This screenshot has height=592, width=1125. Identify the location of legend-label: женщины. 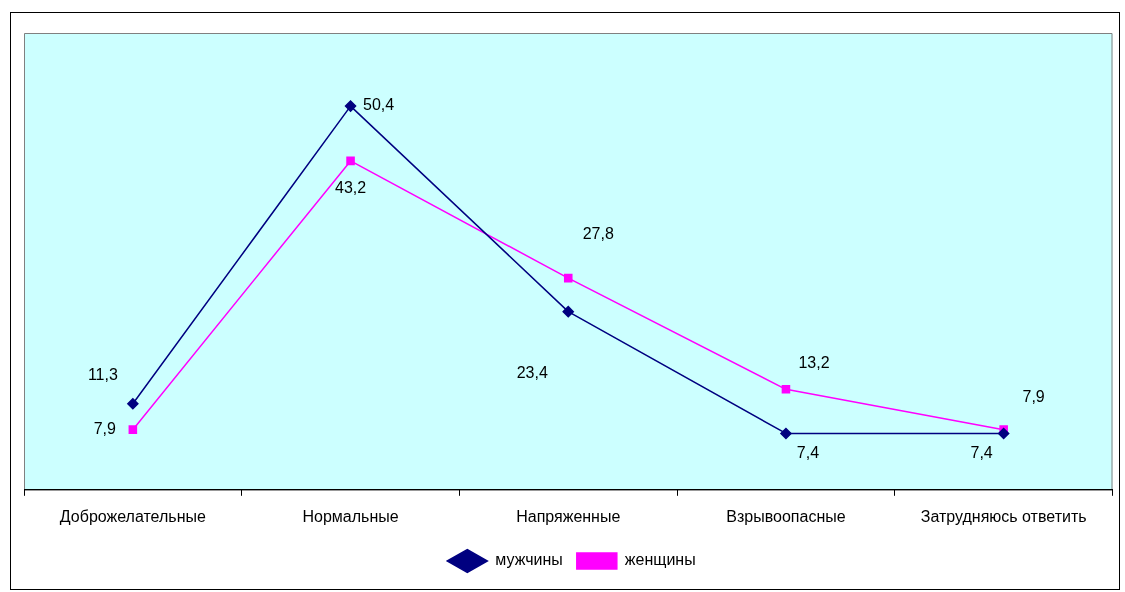
(660, 560).